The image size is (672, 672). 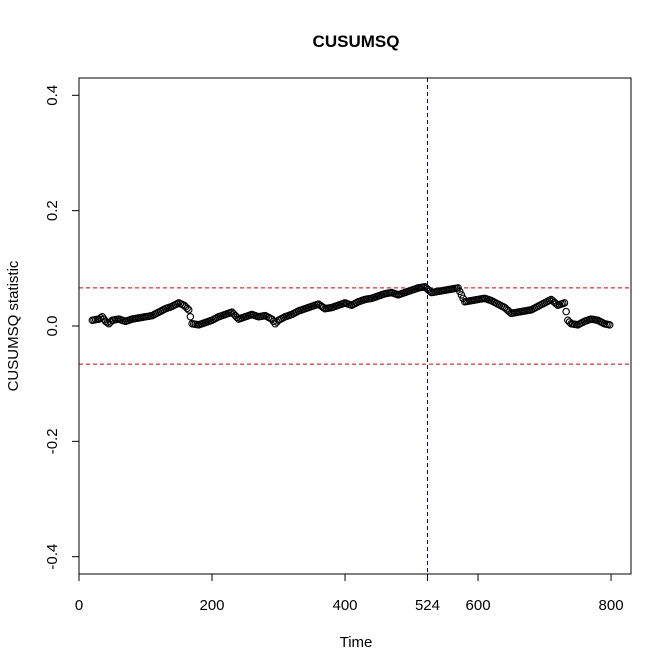 What do you see at coordinates (478, 605) in the screenshot?
I see `x-tick-label: 600` at bounding box center [478, 605].